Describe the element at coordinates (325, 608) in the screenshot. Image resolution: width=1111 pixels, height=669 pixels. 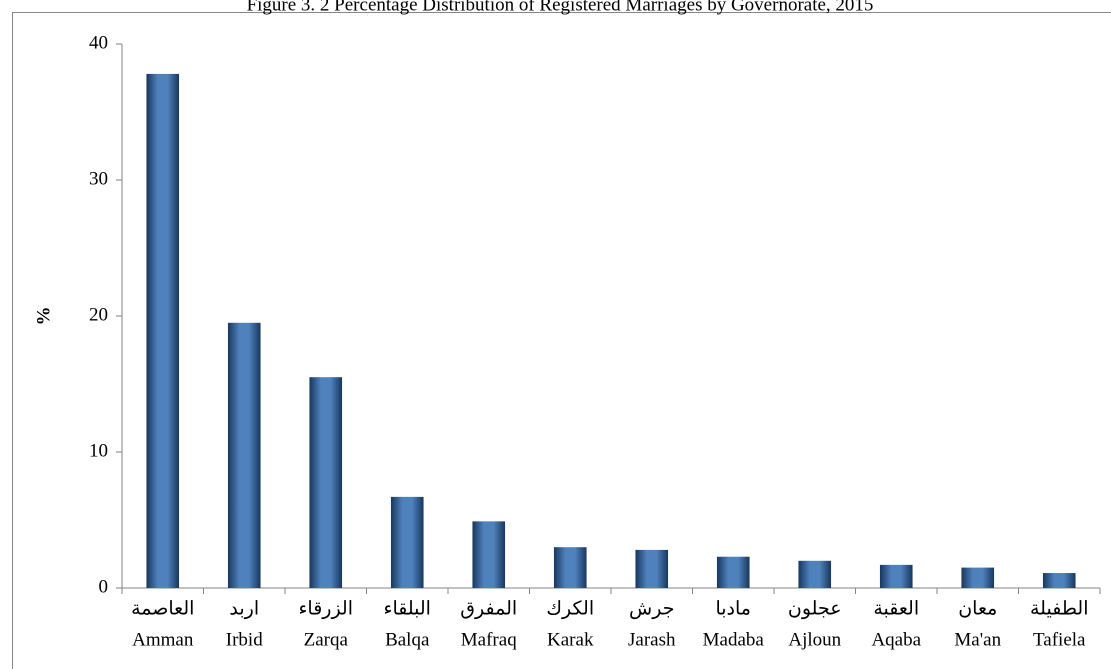
I see `x-tick-label-arabic: الزرقاء` at that location.